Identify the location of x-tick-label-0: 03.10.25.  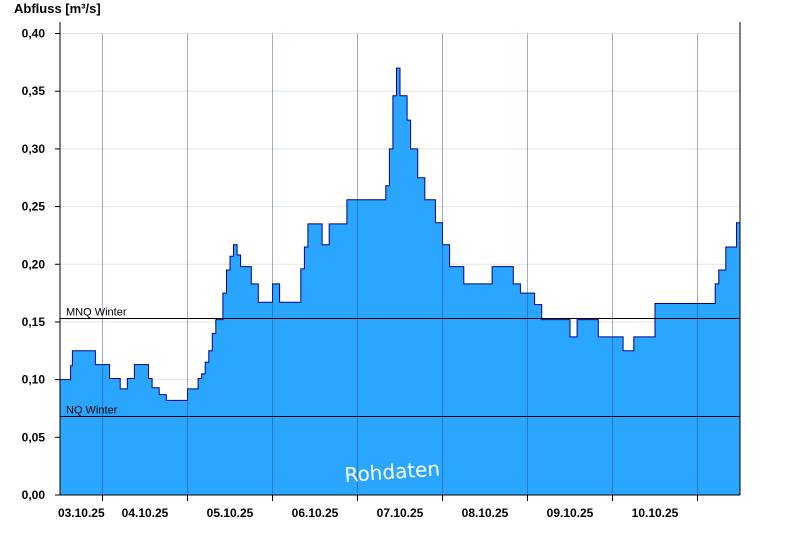
(81, 513).